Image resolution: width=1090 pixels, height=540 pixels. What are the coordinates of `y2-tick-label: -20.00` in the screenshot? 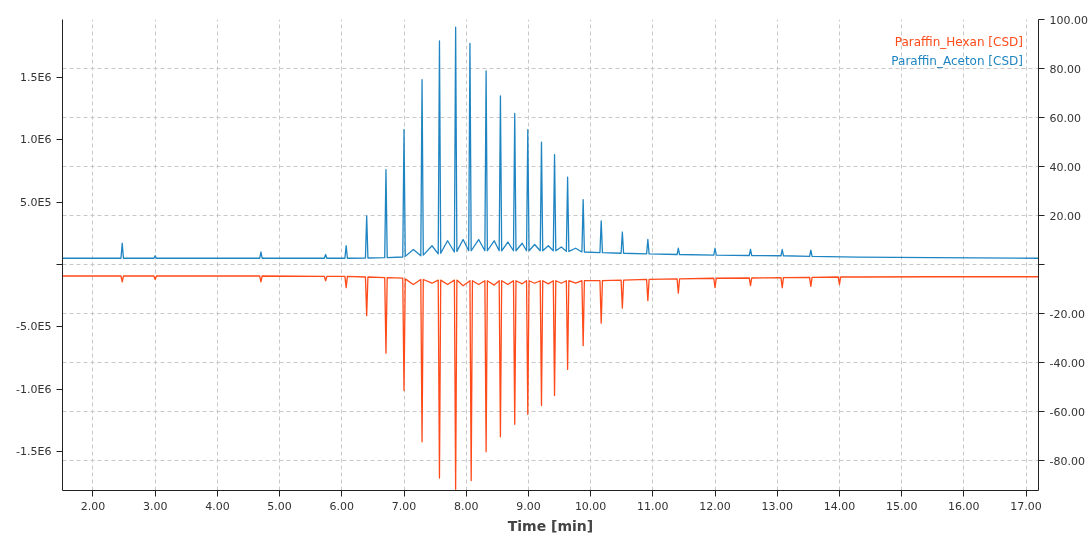 It's located at (1067, 314).